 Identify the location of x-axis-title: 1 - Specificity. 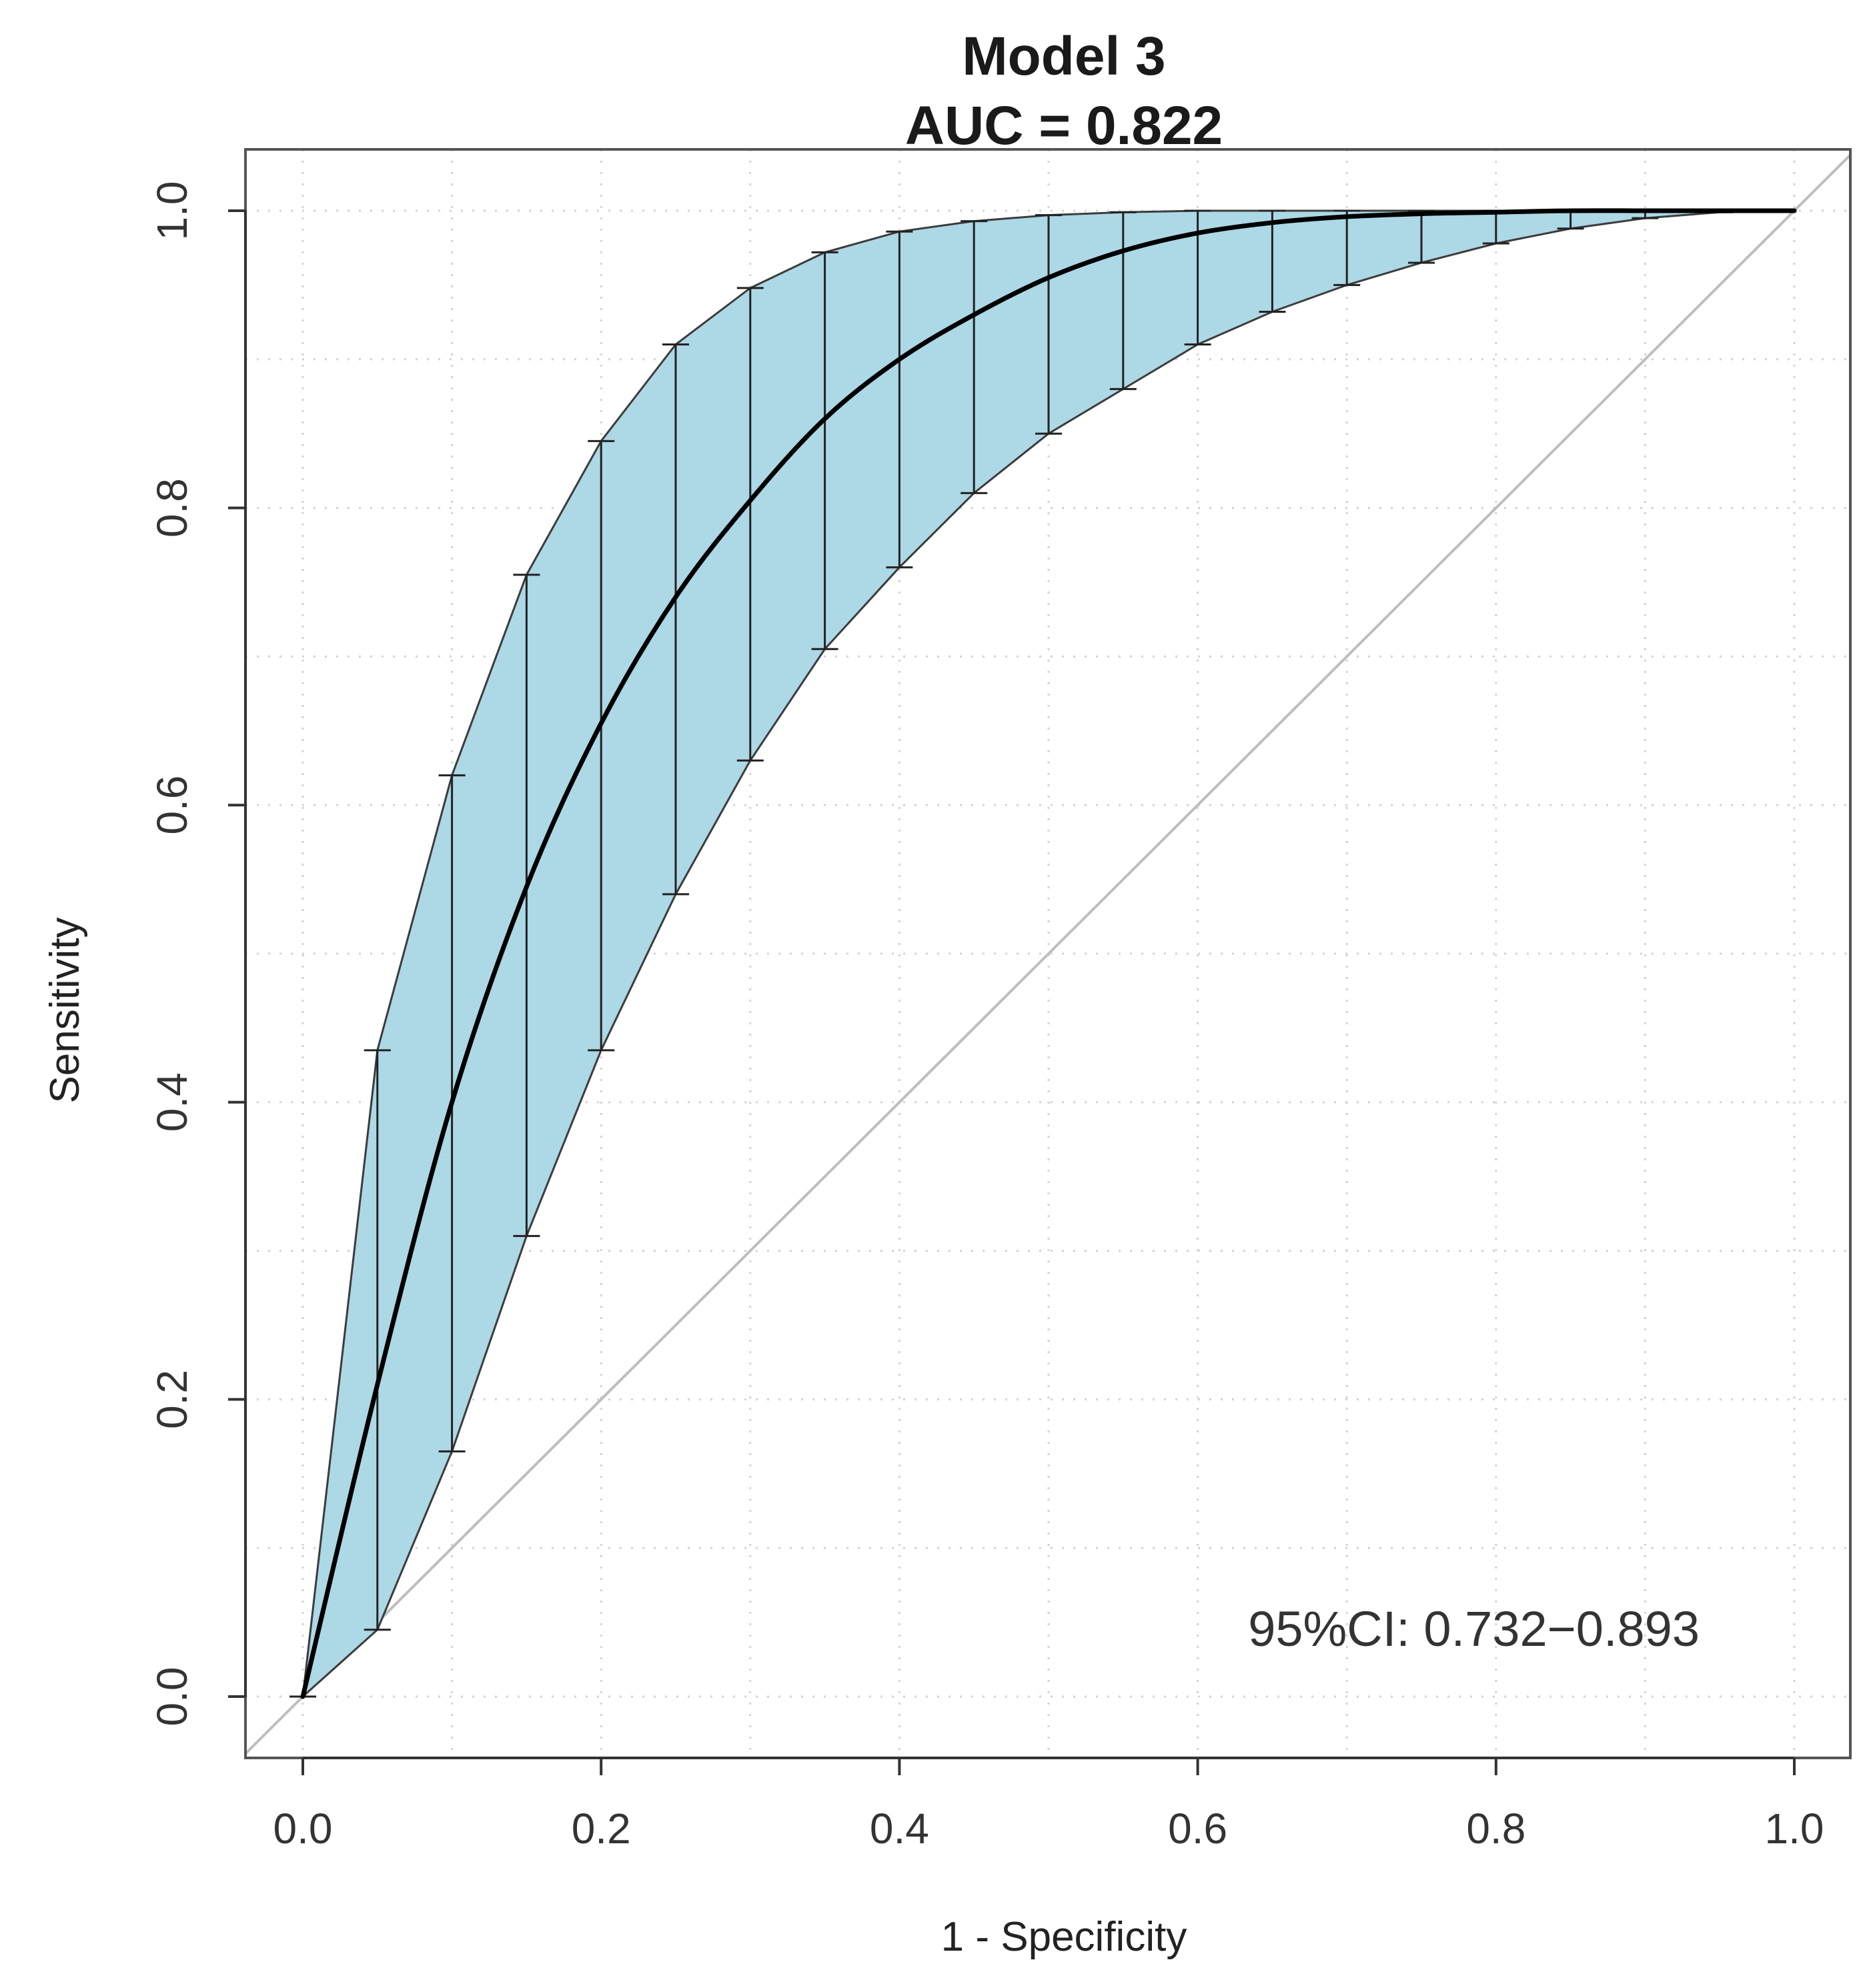
(1064, 1937).